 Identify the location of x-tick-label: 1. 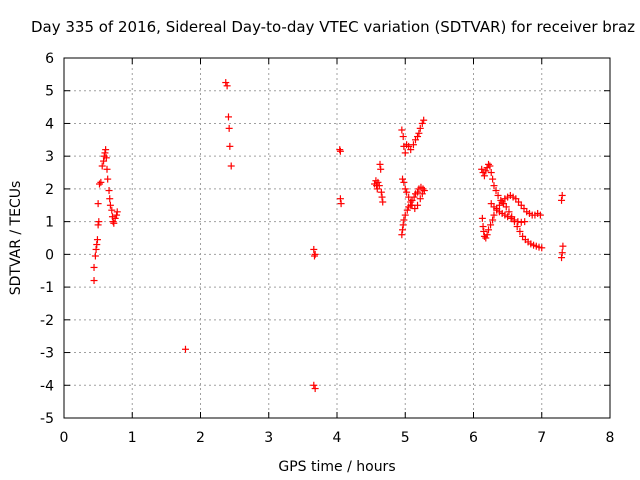
(132, 438).